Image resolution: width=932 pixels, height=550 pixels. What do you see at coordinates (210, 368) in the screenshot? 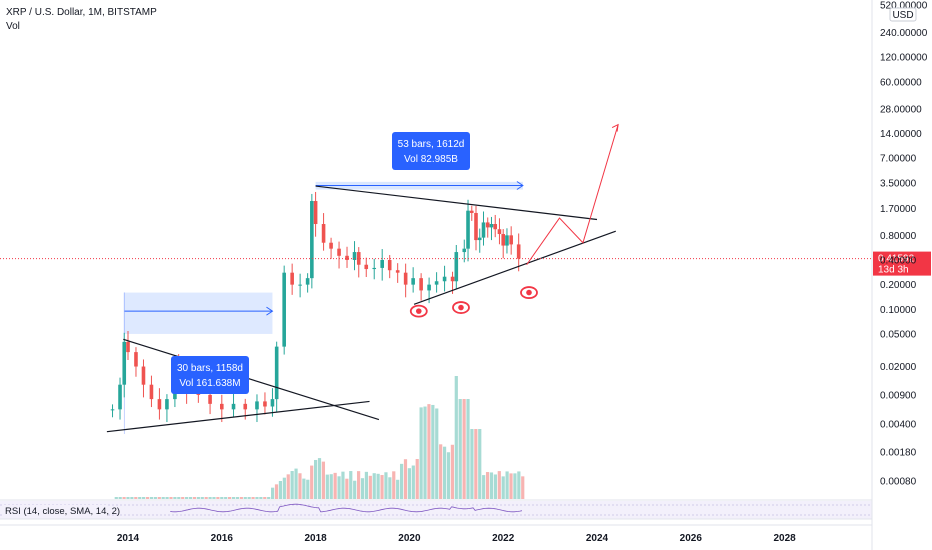
I see `range-label-2014-line: 30 bars, 1158d` at bounding box center [210, 368].